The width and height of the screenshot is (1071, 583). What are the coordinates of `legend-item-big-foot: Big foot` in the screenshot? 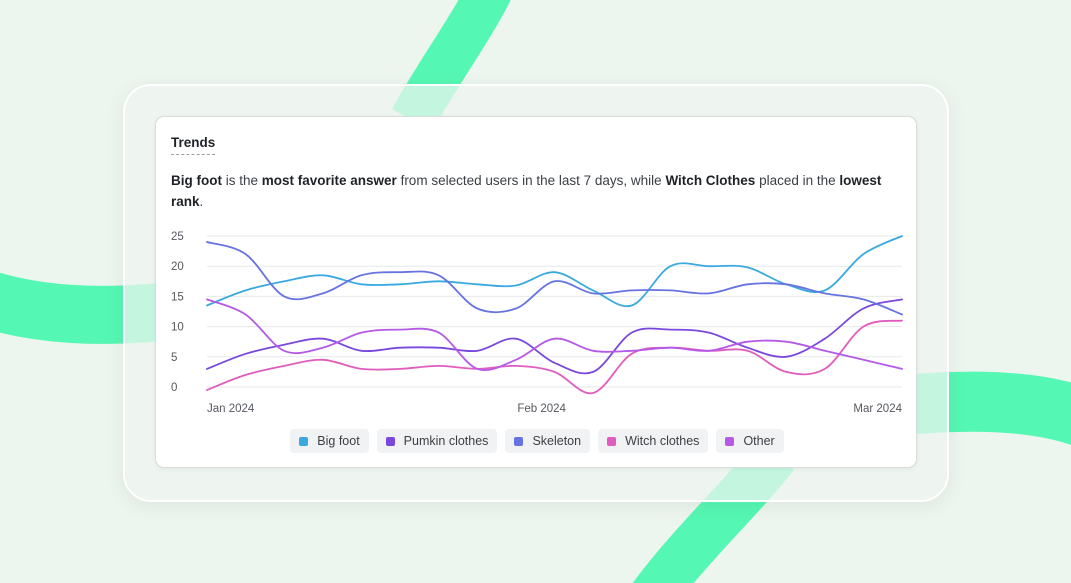 It's located at (329, 441).